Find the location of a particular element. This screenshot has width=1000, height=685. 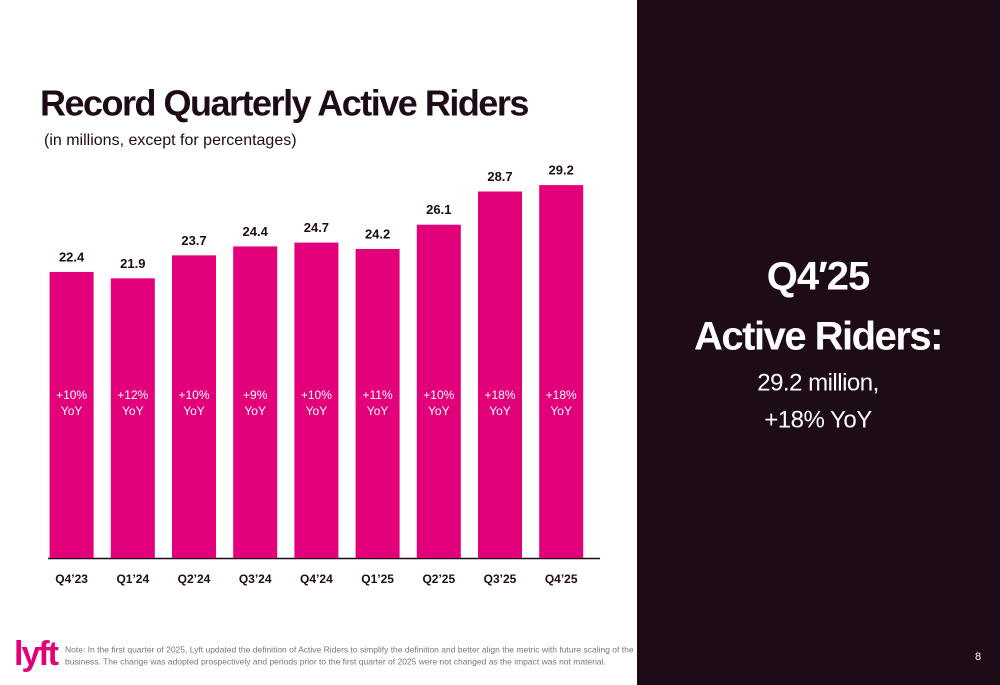

panel-heading: Active Riders: is located at coordinates (818, 337).